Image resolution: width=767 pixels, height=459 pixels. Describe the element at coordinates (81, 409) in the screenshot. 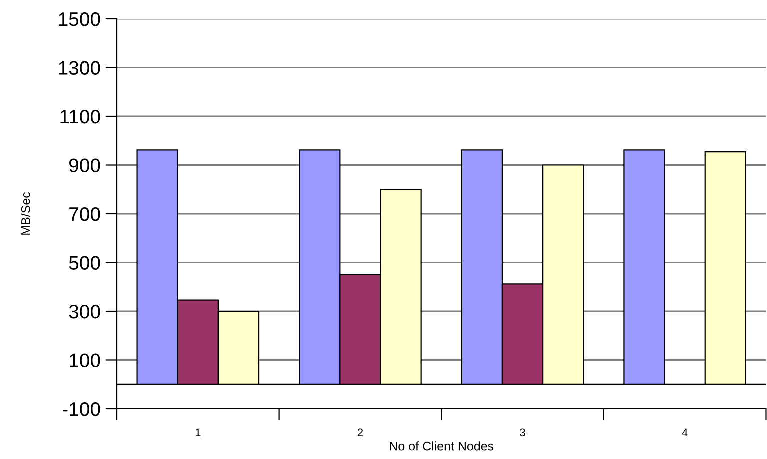

I see `y-tick-label: -100` at that location.